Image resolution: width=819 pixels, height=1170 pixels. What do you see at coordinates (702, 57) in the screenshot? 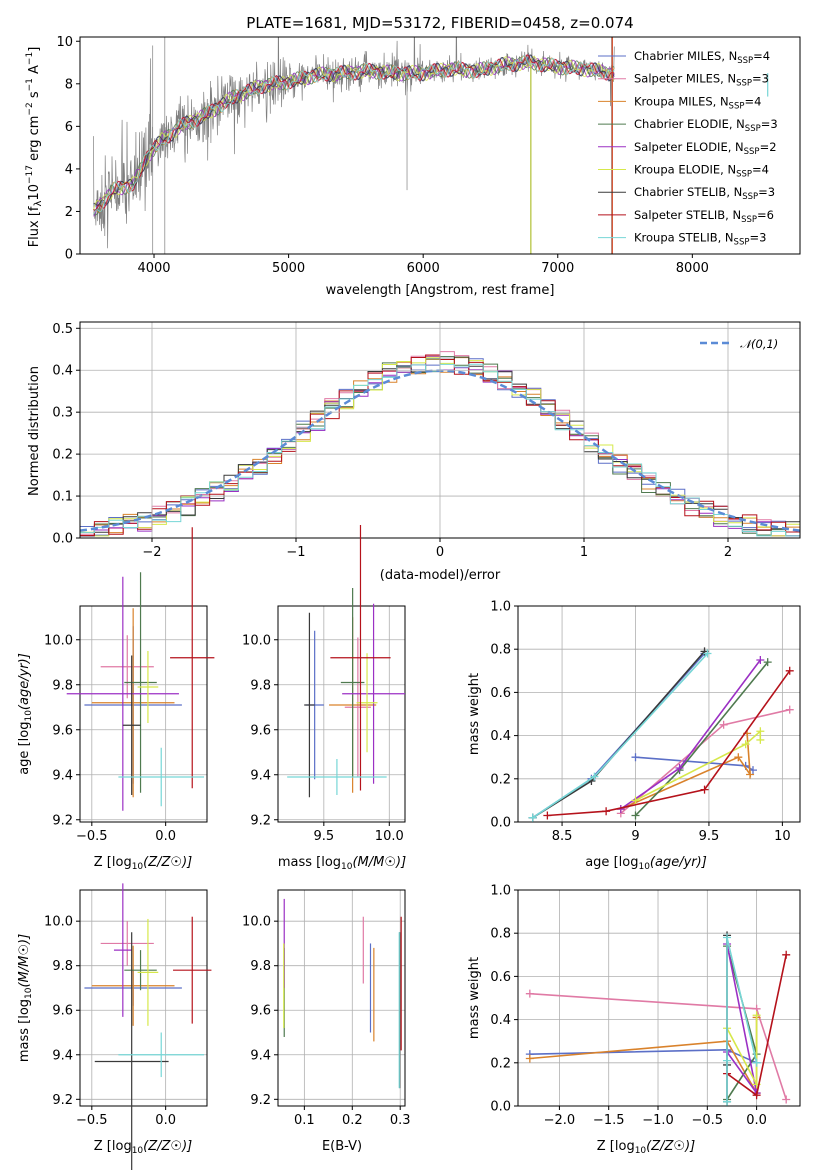
I see `legend-label: Chabrier MILES, NSSP=4` at bounding box center [702, 57].